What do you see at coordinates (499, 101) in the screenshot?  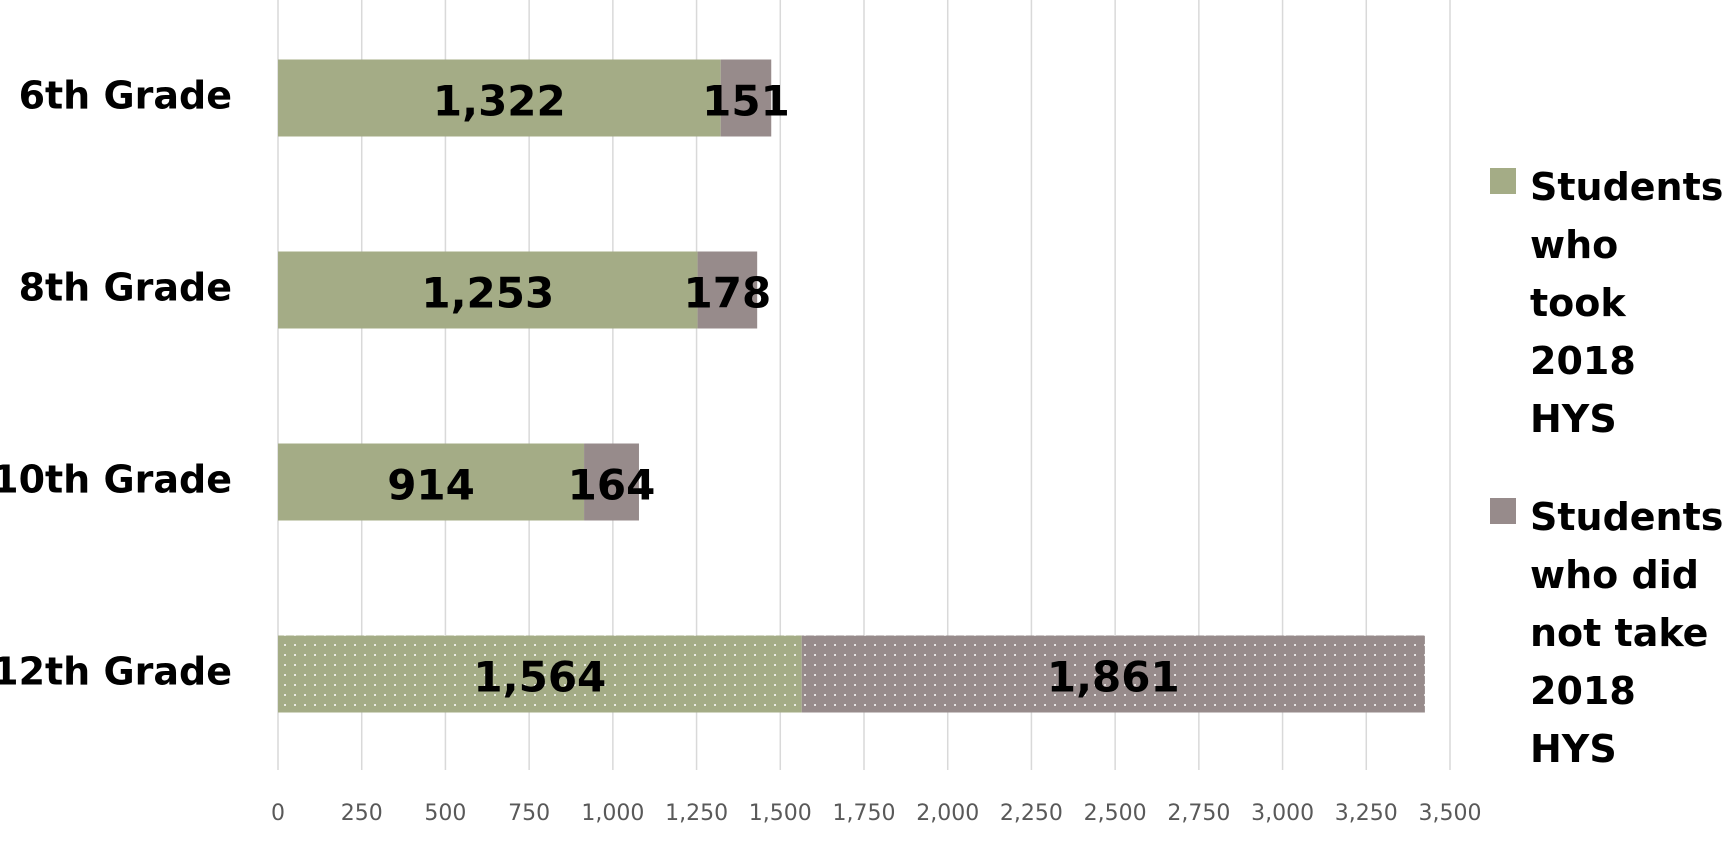 I see `data-label: 1,322` at bounding box center [499, 101].